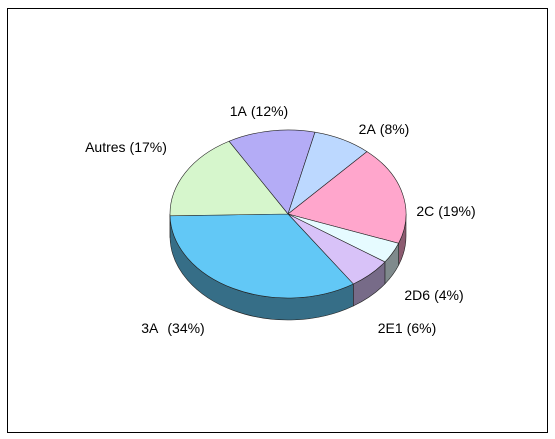 The width and height of the screenshot is (555, 439). What do you see at coordinates (126, 147) in the screenshot?
I see `slice-label: Autres (17%)` at bounding box center [126, 147].